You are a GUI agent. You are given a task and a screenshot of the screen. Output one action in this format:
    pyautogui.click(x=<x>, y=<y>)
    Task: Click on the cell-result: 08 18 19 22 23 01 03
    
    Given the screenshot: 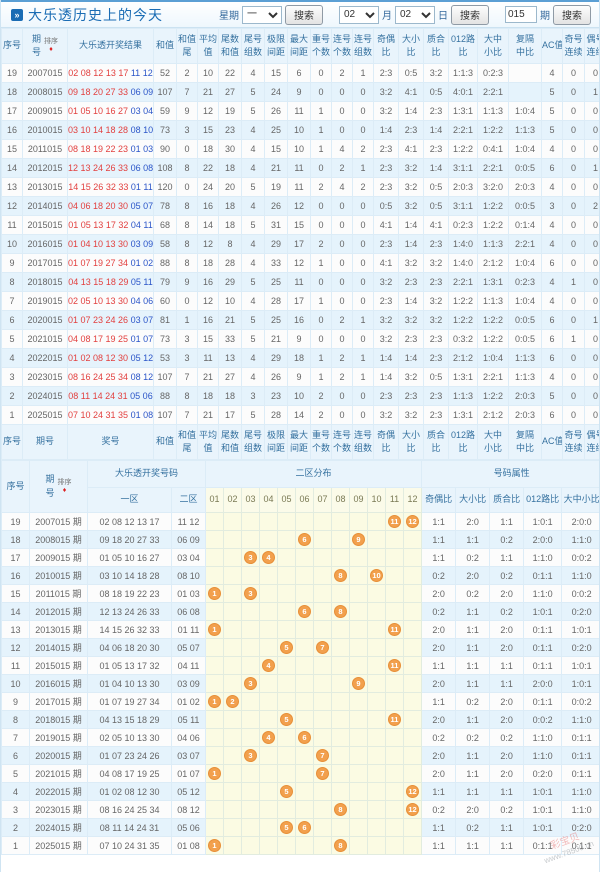 What is the action you would take?
    pyautogui.click(x=110, y=149)
    